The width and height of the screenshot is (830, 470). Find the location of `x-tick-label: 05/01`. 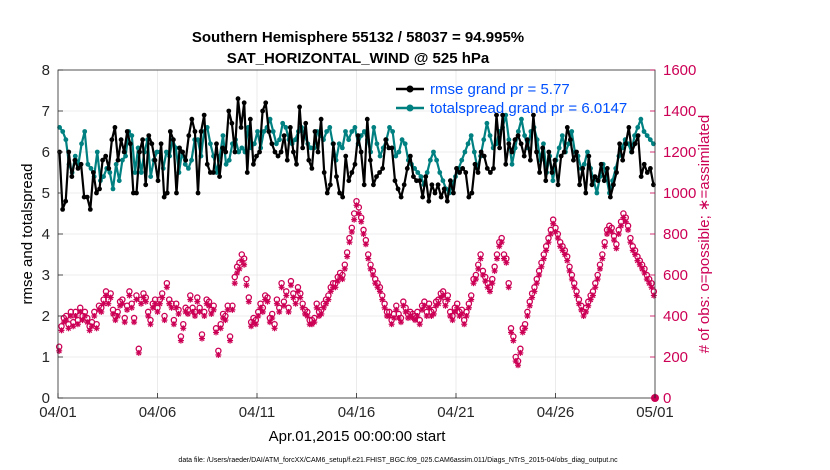

x-tick-label: 05/01 is located at coordinates (655, 412).